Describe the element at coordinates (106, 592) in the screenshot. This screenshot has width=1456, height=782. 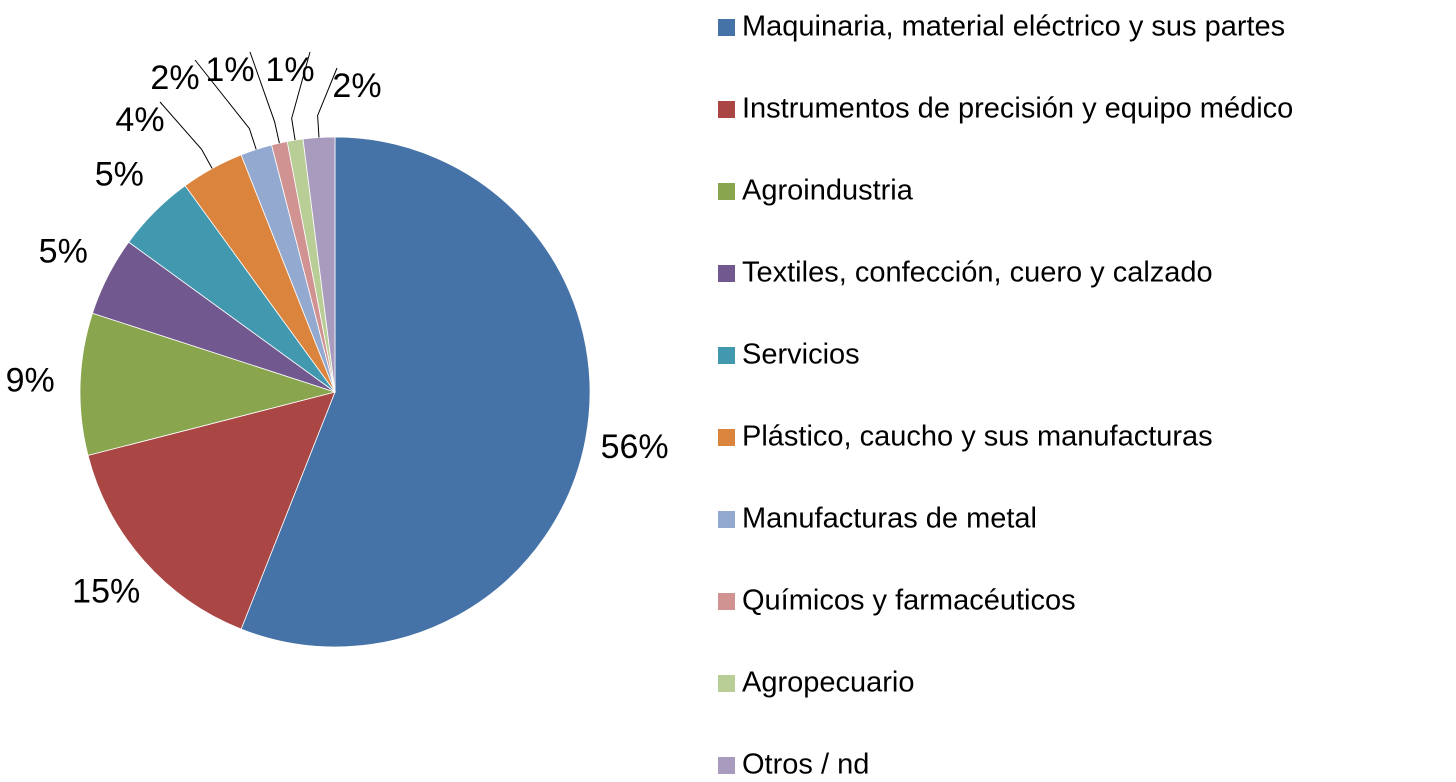
I see `data-label: 15%` at that location.